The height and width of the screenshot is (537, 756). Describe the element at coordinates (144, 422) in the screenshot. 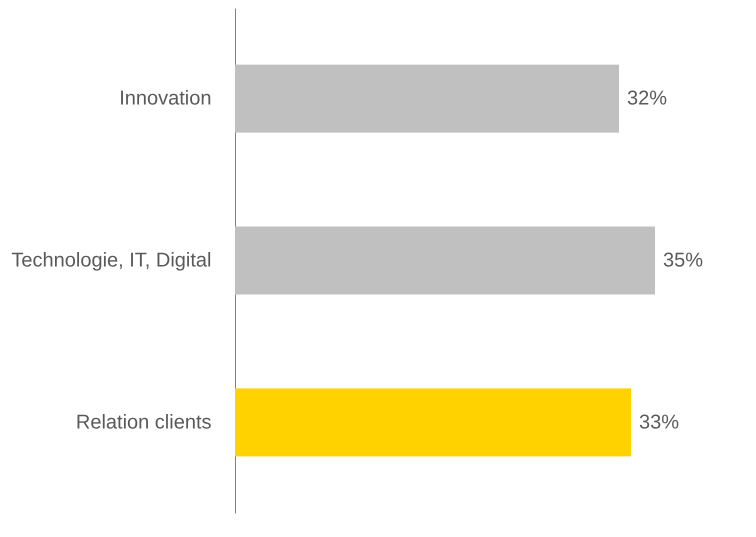

I see `y-tick-label: Relation clients` at that location.